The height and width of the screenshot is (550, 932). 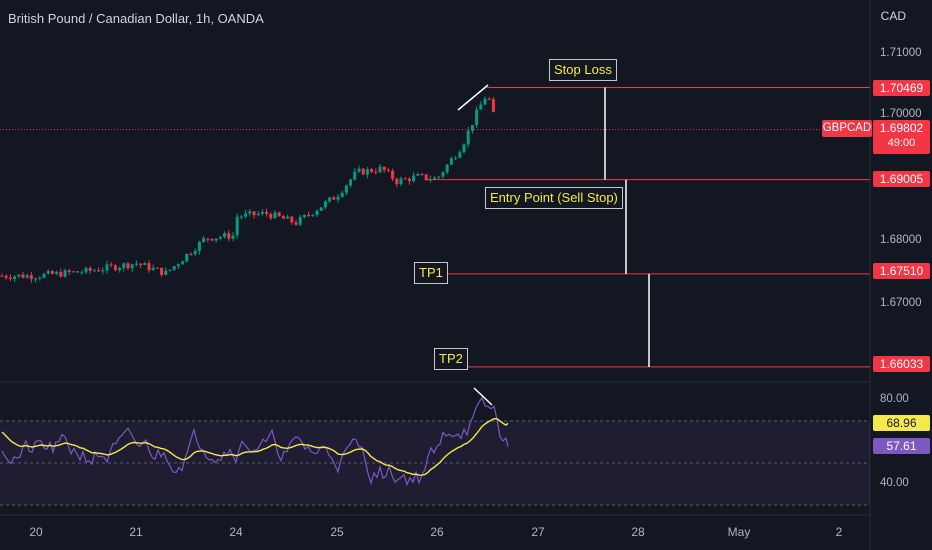 What do you see at coordinates (839, 532) in the screenshot?
I see `x-tick-2: 2` at bounding box center [839, 532].